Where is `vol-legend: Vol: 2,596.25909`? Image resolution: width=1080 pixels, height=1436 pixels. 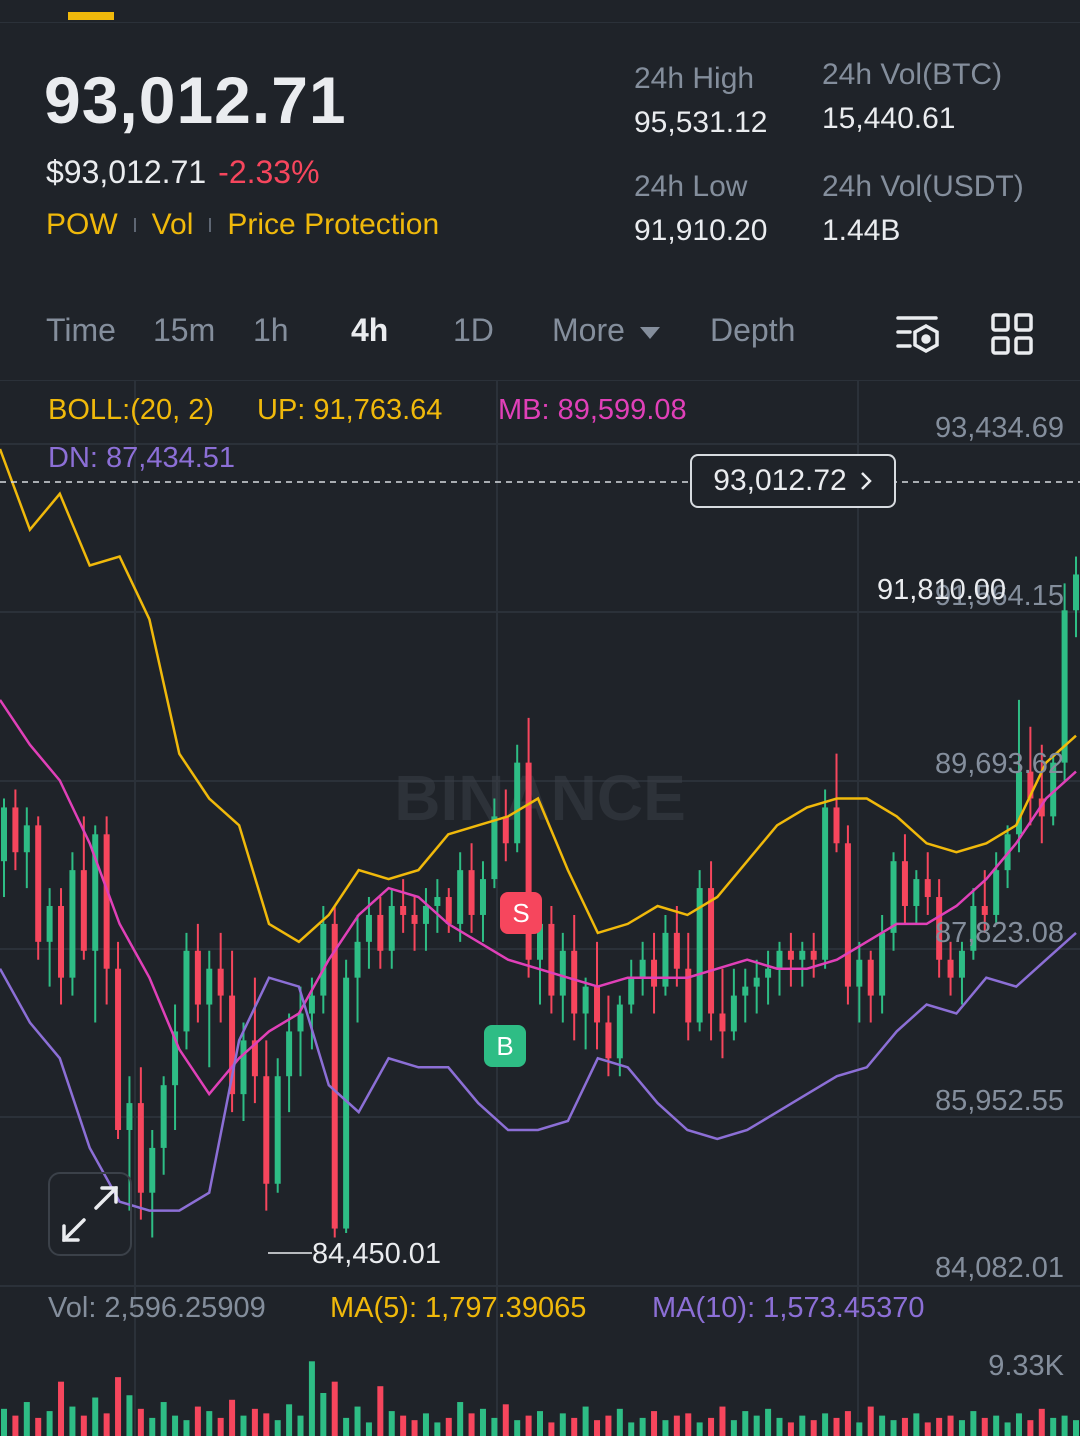
vol-legend: Vol: 2,596.25909 is located at coordinates (157, 1308).